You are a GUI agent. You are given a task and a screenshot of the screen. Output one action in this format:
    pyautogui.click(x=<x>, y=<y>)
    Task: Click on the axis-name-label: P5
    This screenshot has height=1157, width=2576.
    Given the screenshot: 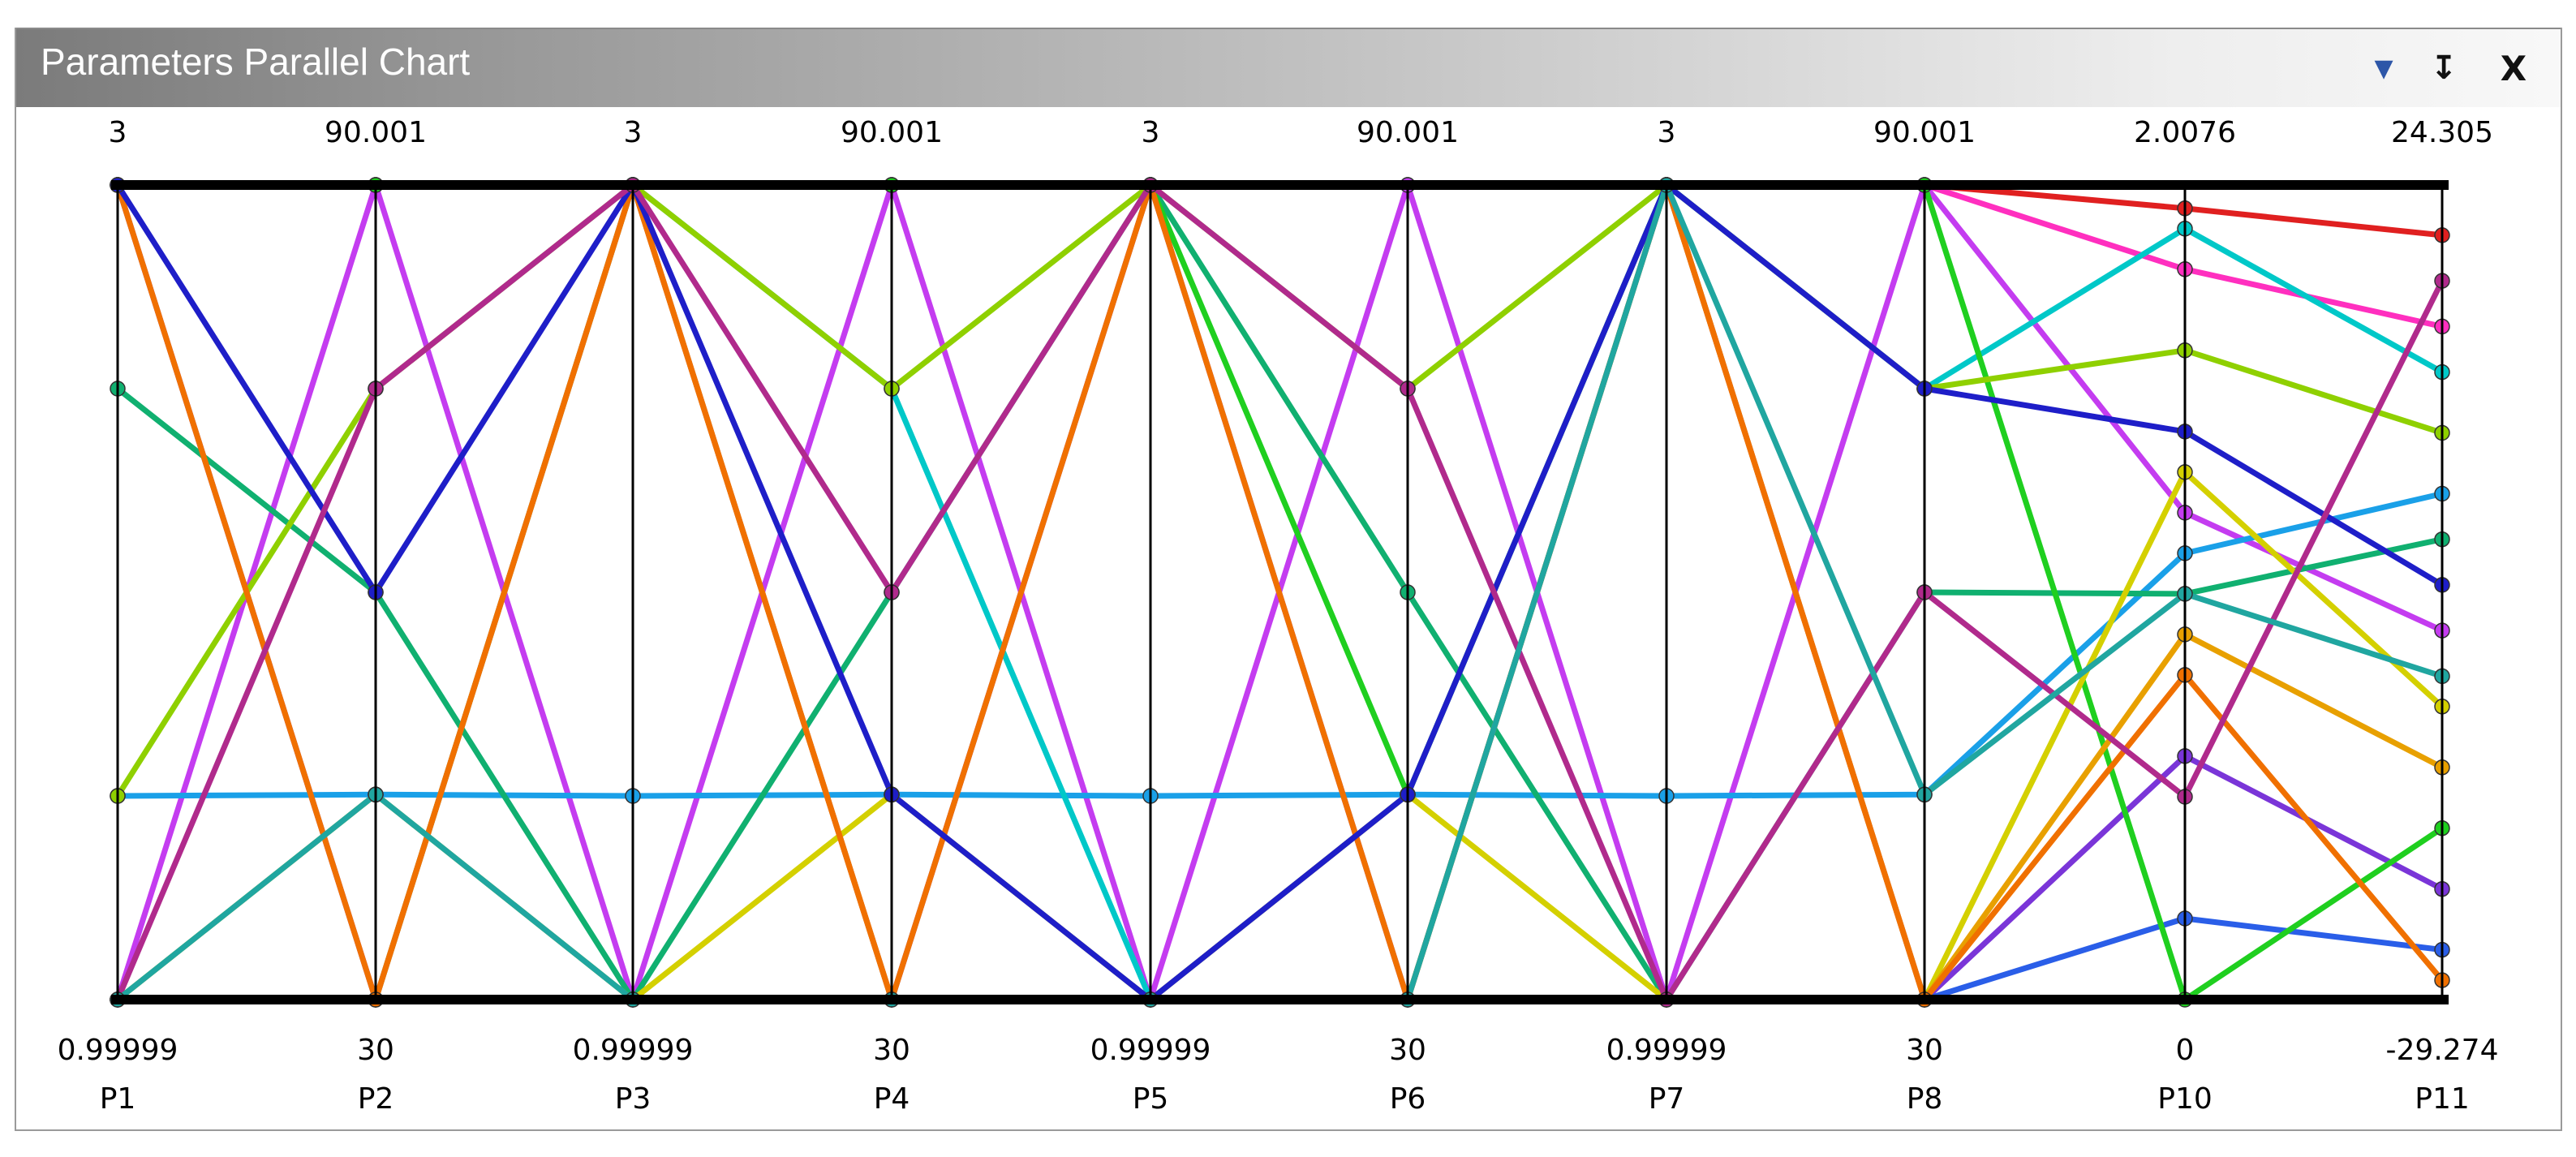 What is the action you would take?
    pyautogui.click(x=1151, y=1099)
    